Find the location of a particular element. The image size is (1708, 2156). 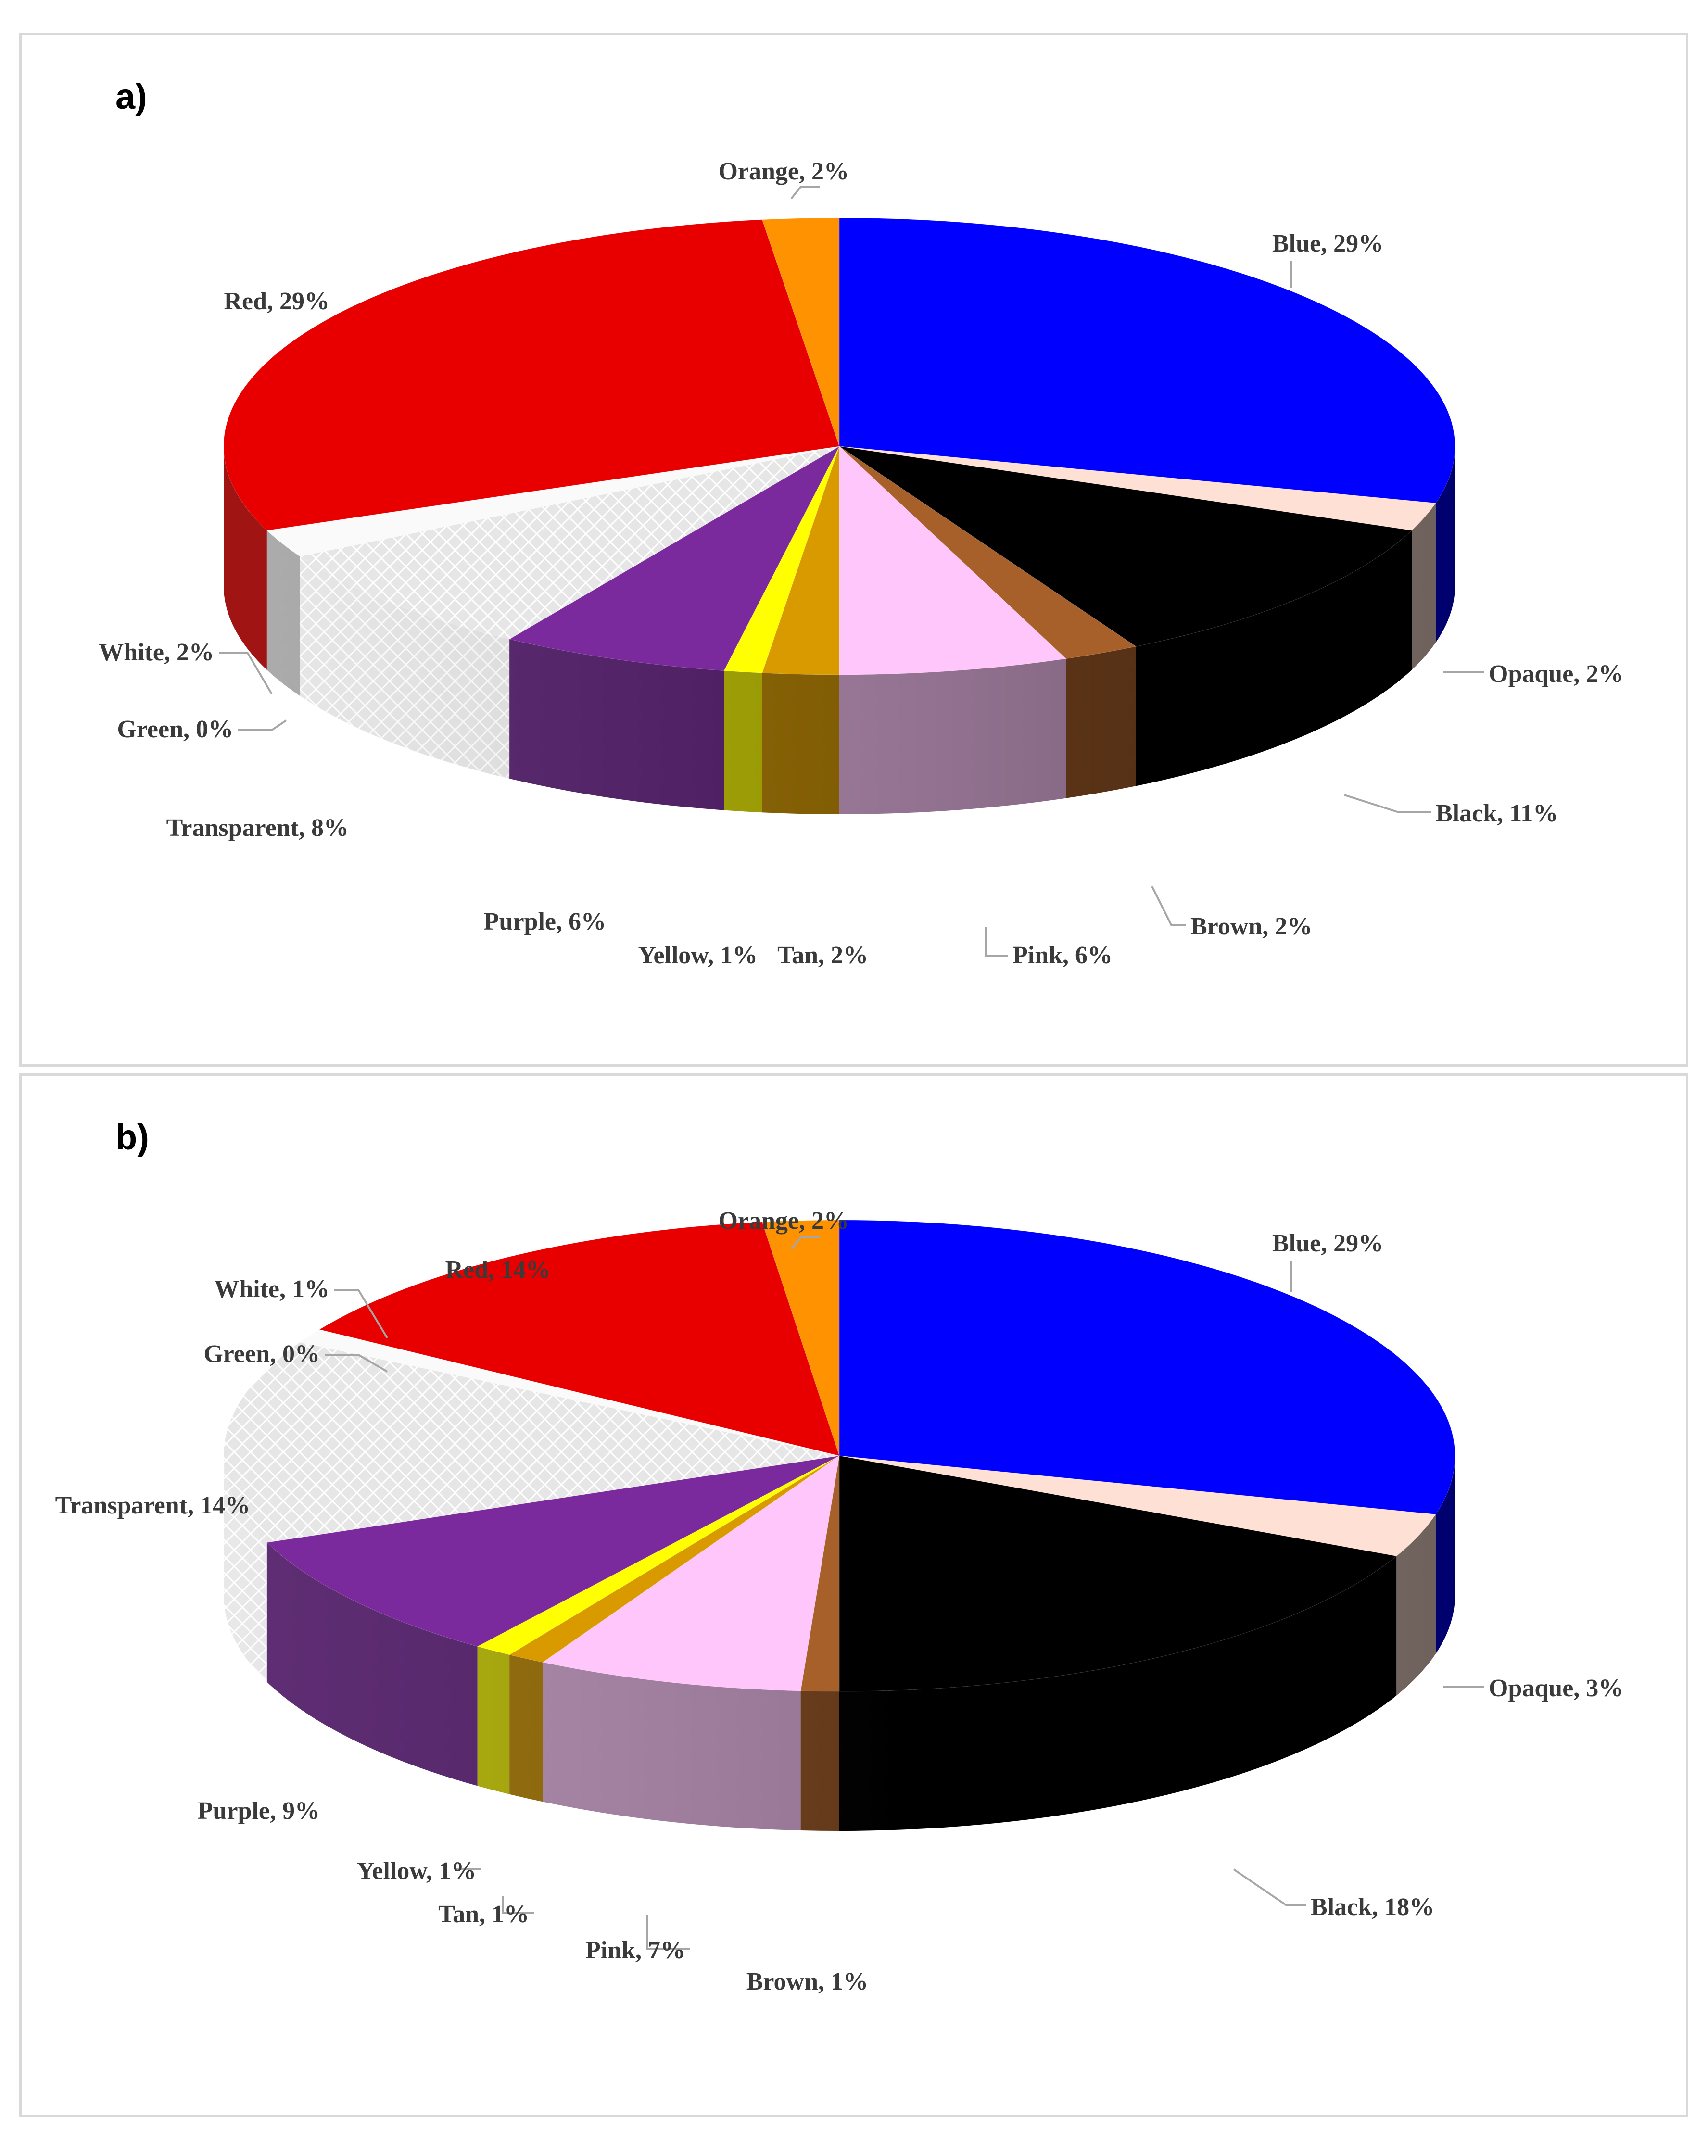

data-label-purple: Purple, 6% is located at coordinates (545, 922).